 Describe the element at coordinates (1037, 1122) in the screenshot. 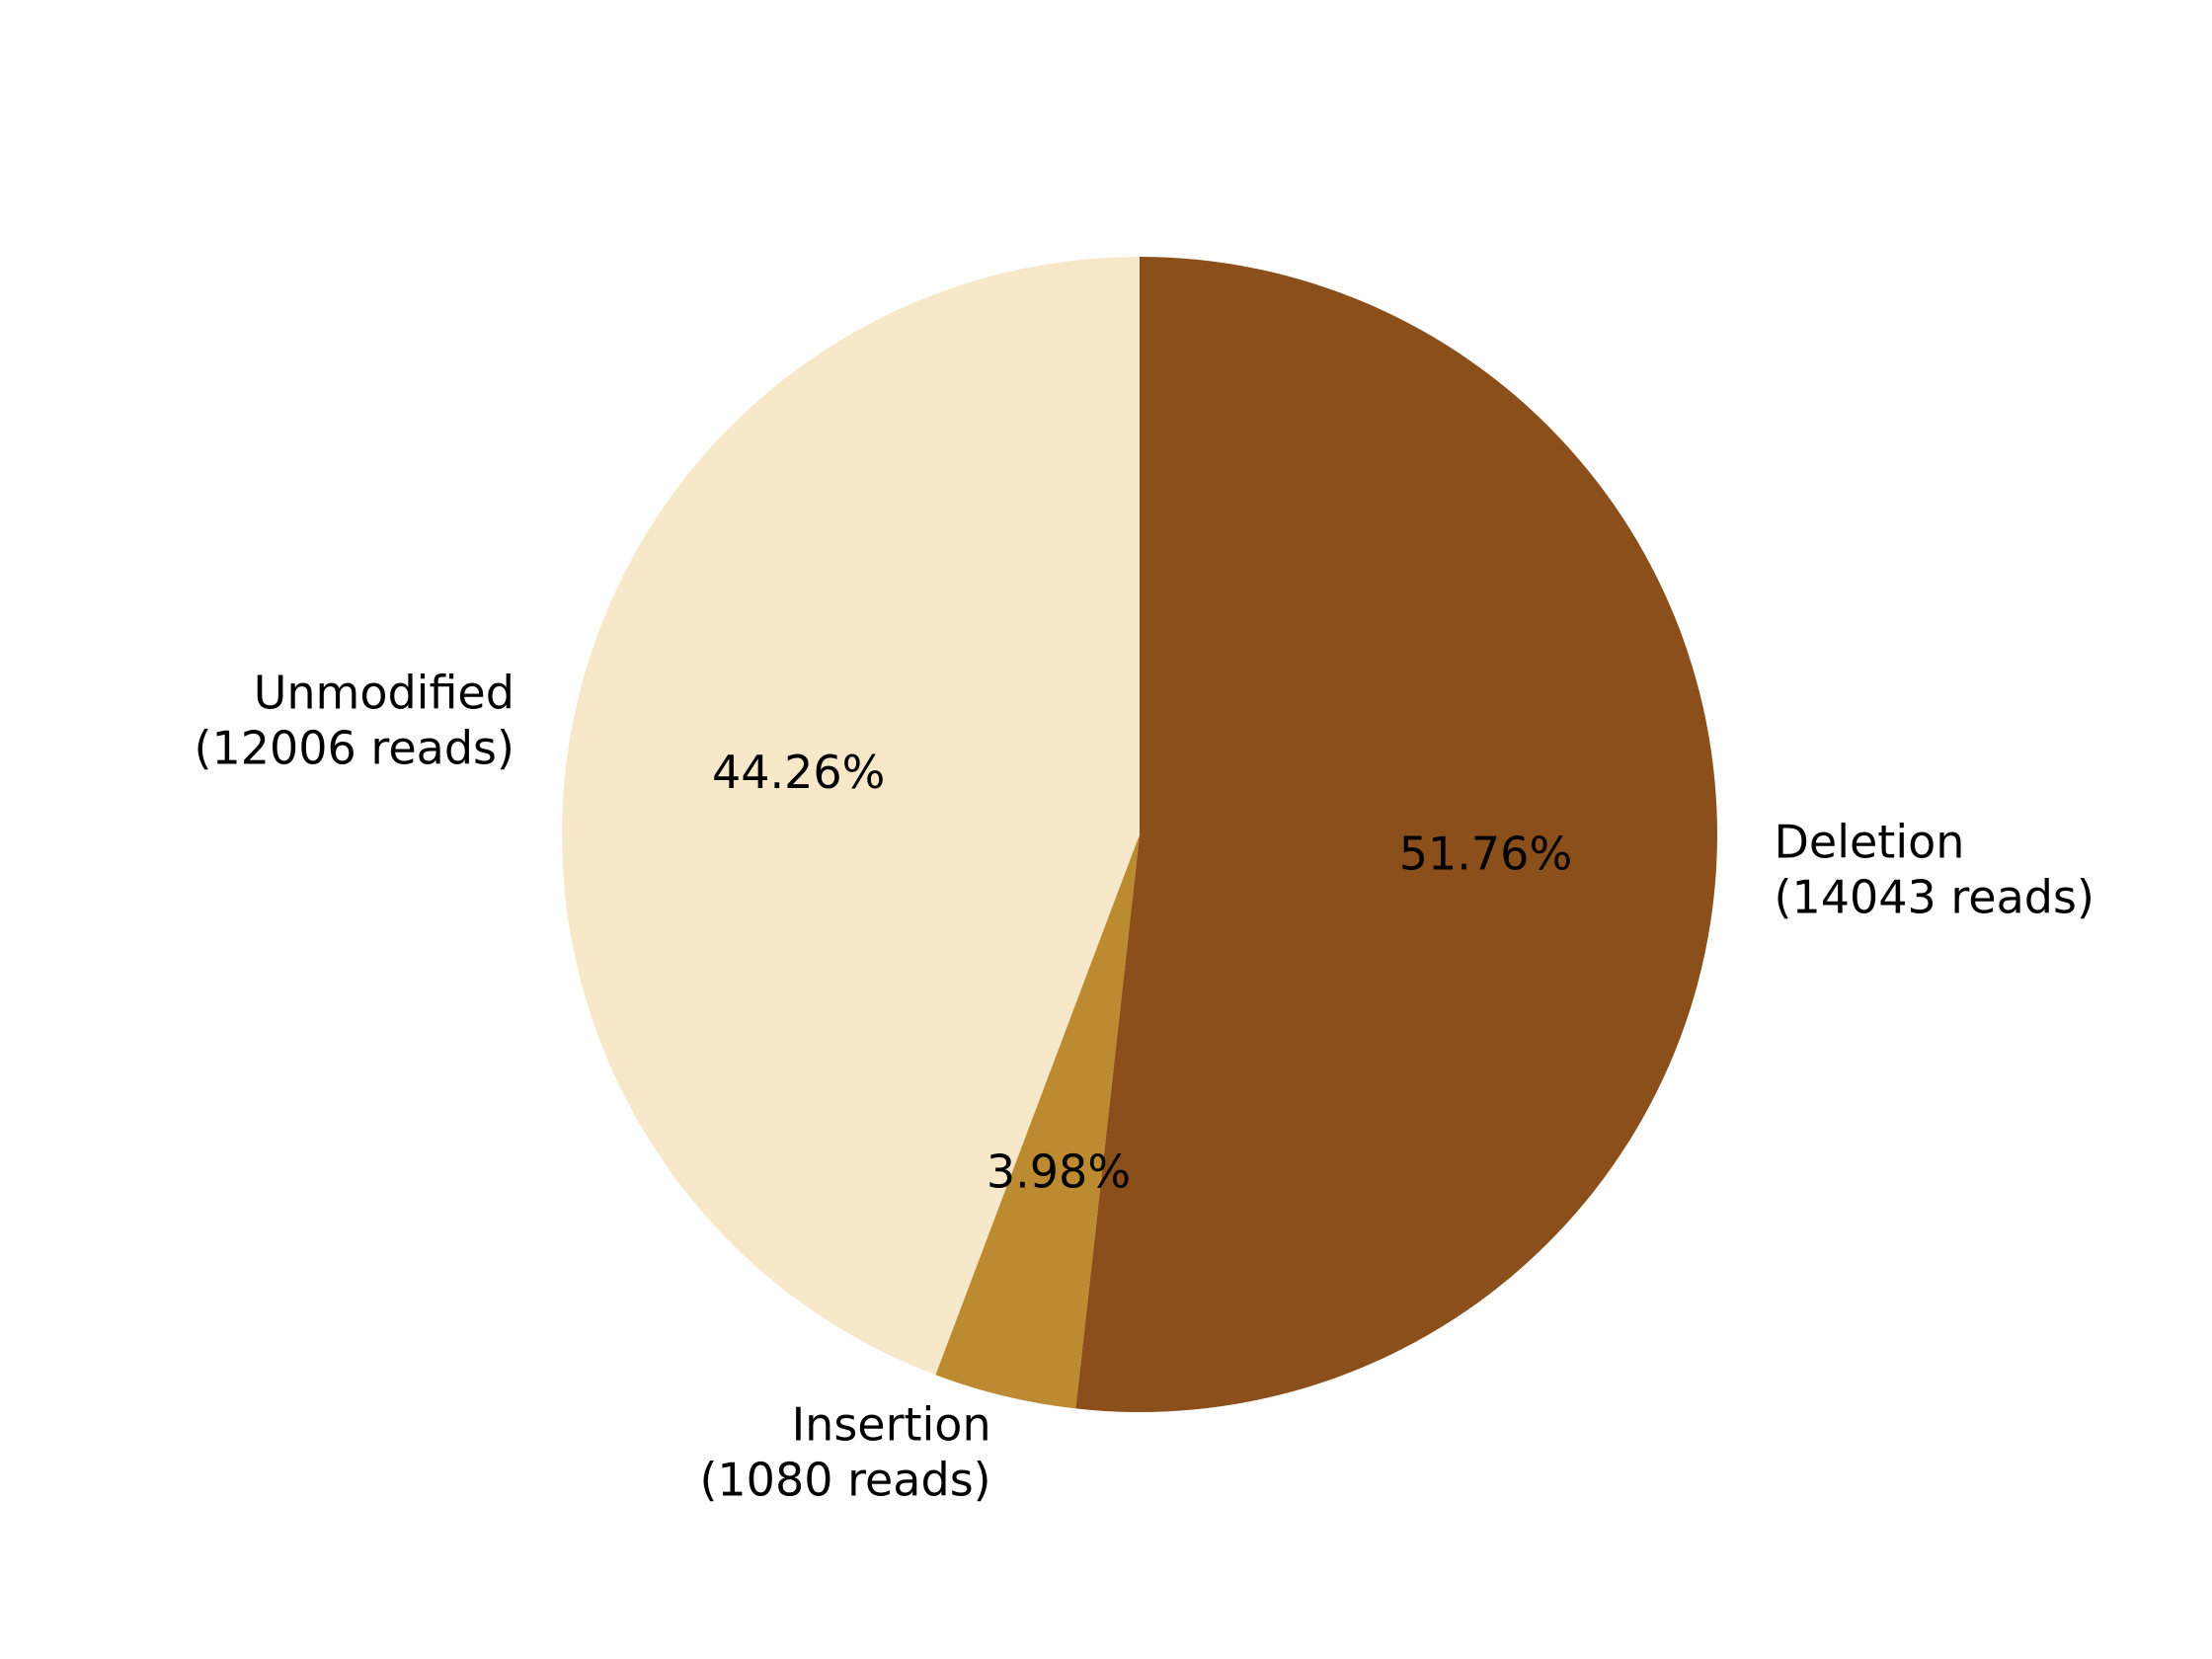

I see `pie-slice-insertion` at that location.